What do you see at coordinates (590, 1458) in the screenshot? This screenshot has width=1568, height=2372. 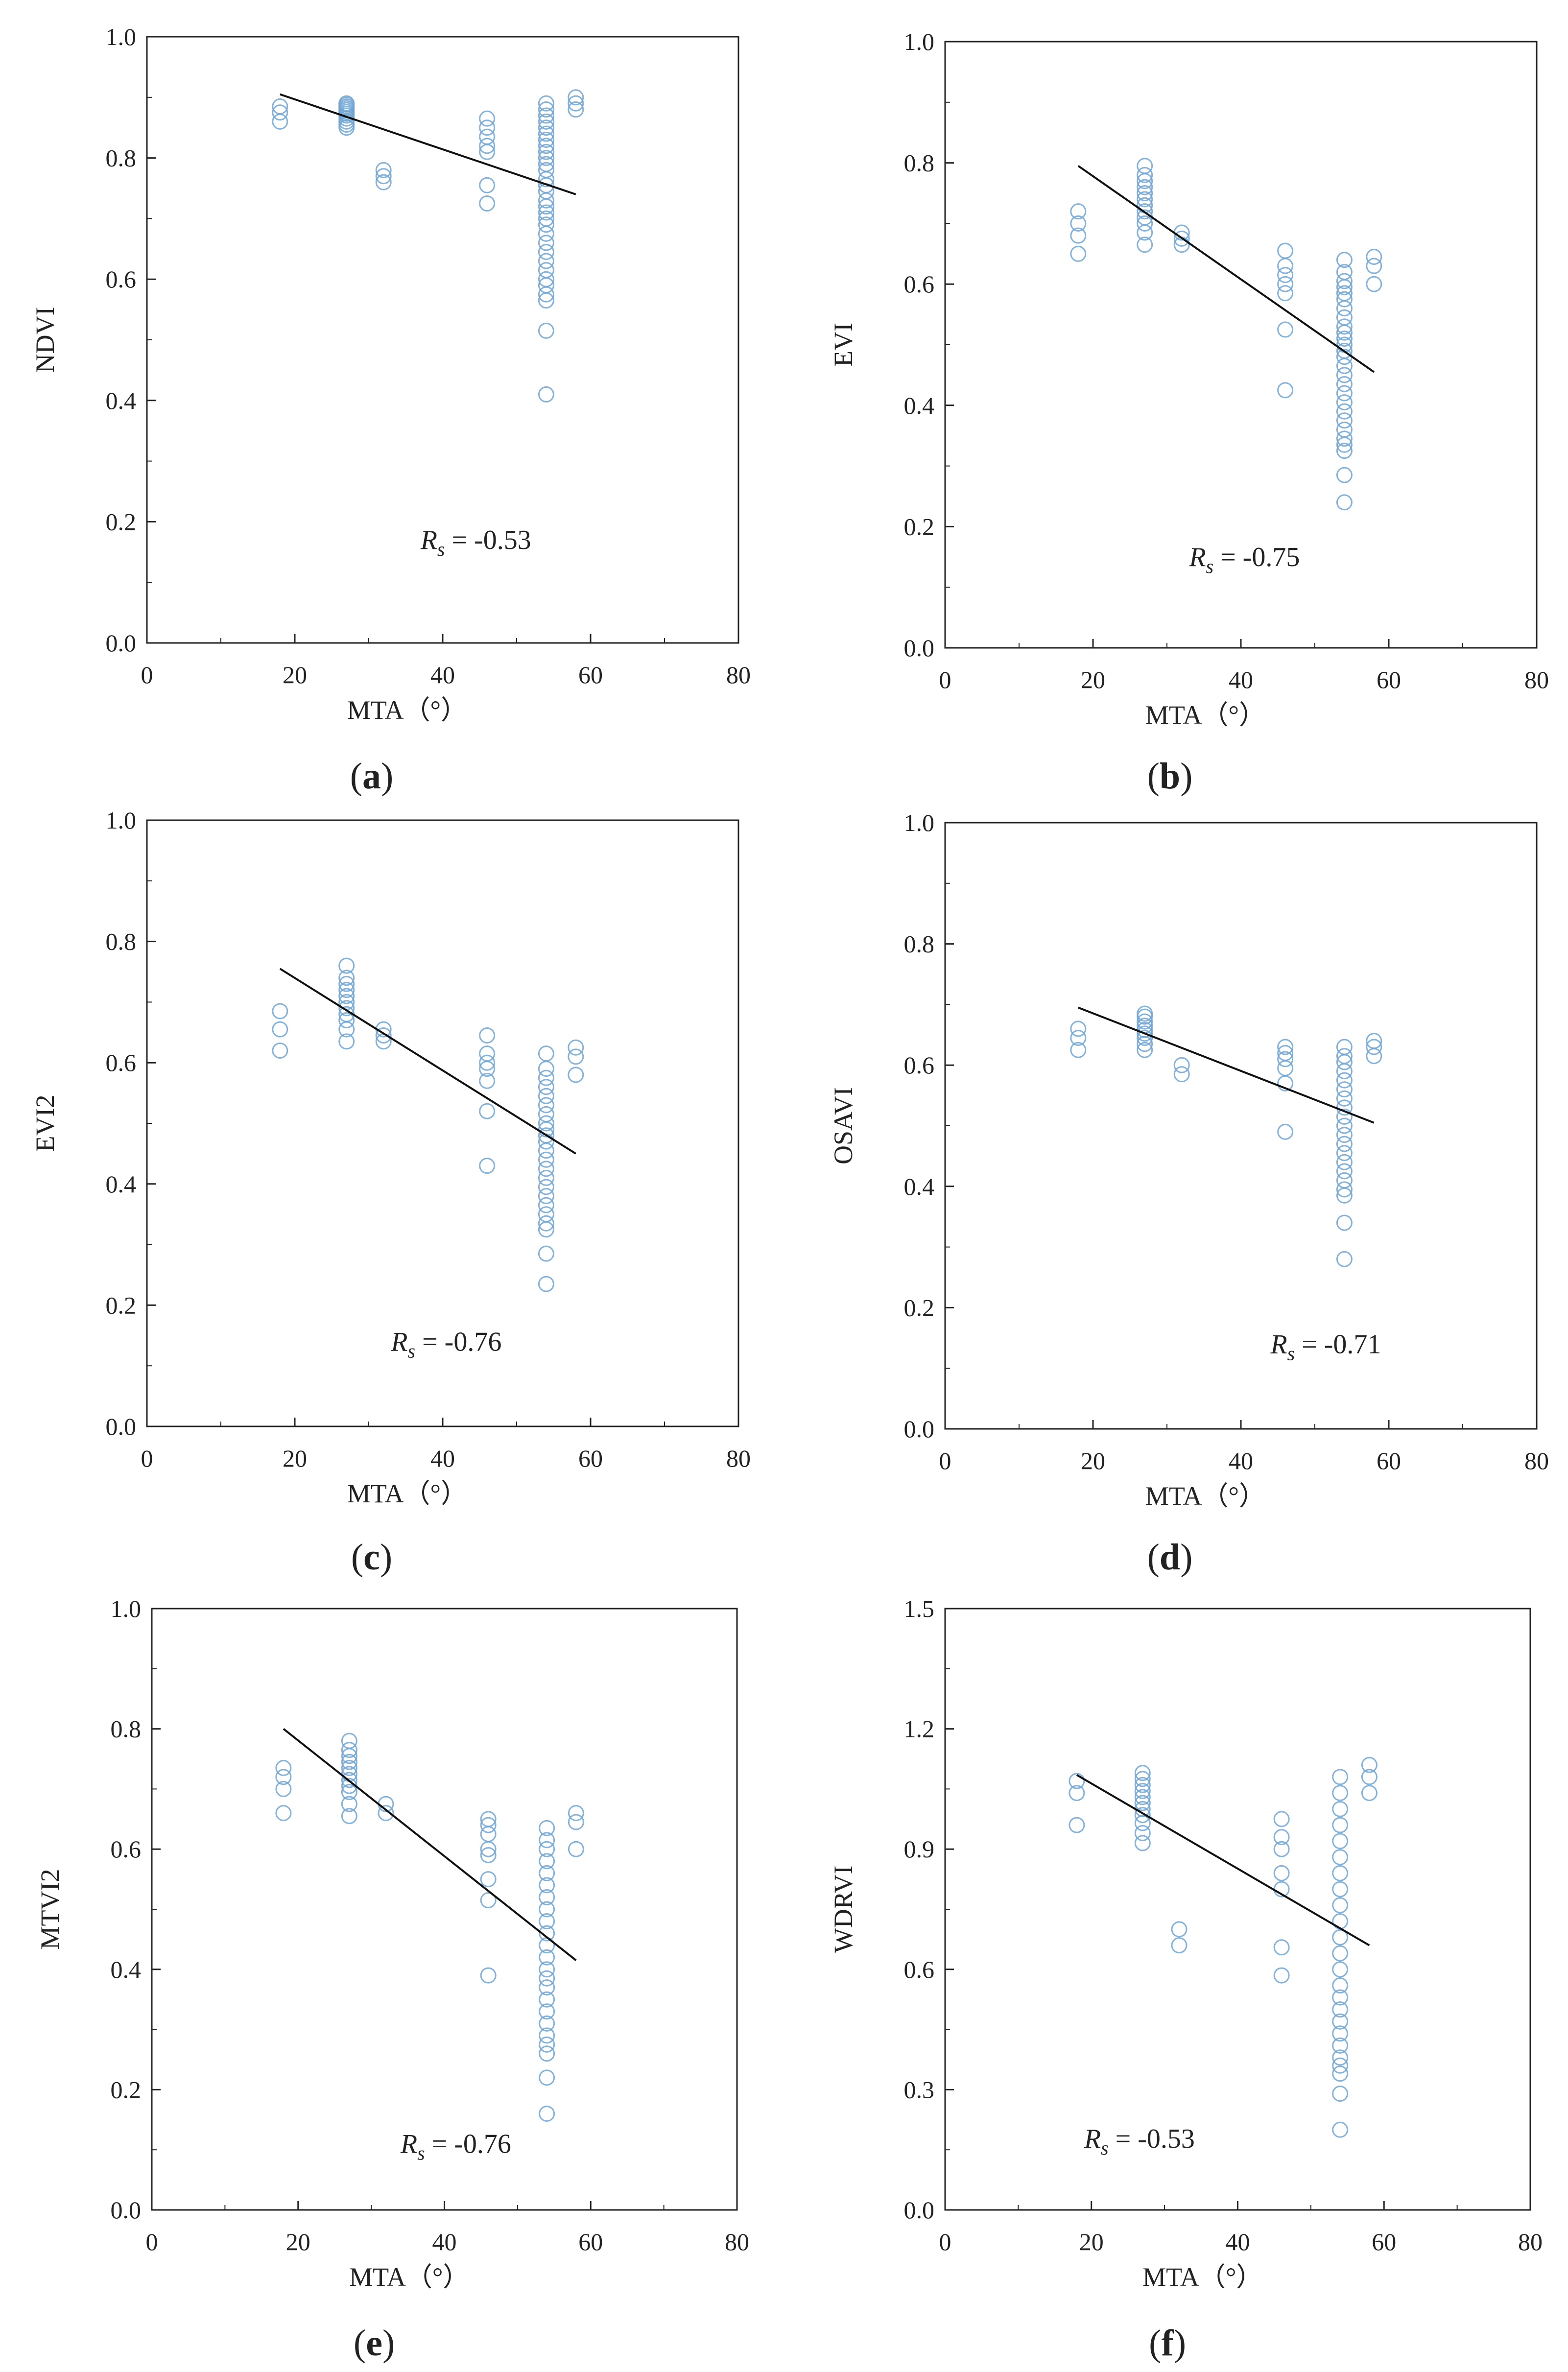 I see `x-tick-label: 60` at bounding box center [590, 1458].